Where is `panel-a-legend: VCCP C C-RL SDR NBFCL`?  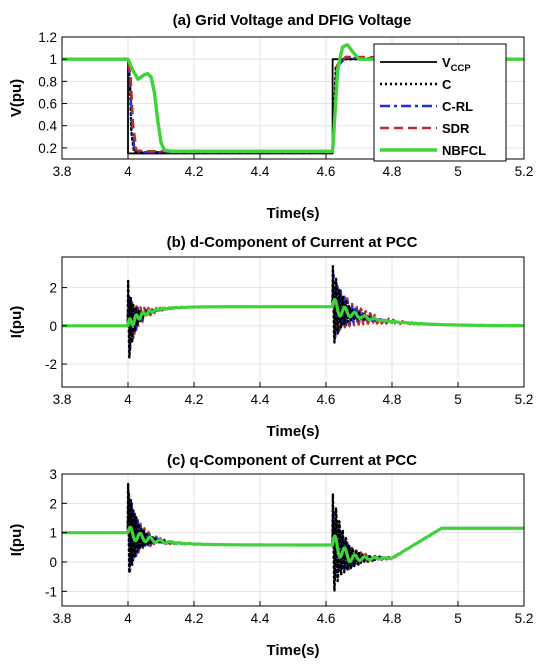
panel-a-legend: VCCP C C-RL SDR NBFCL is located at coordinates (440, 102).